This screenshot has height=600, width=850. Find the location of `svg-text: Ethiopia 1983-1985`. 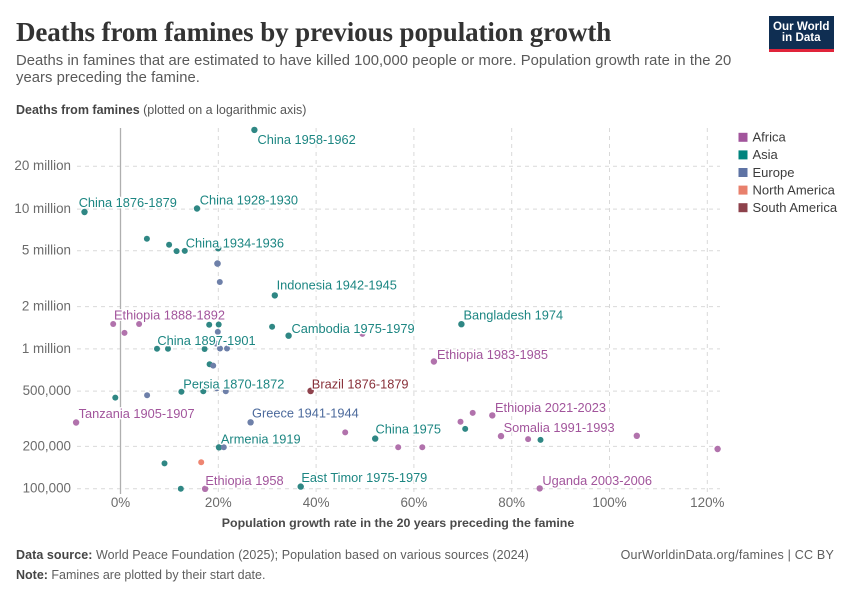

svg-text: Ethiopia 1983-1985 is located at coordinates (492, 354).